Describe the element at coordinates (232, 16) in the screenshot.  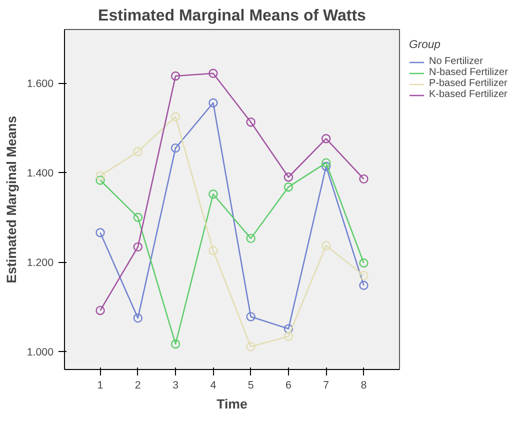
I see `chart-title: Estimated Marginal Means of Watts` at that location.